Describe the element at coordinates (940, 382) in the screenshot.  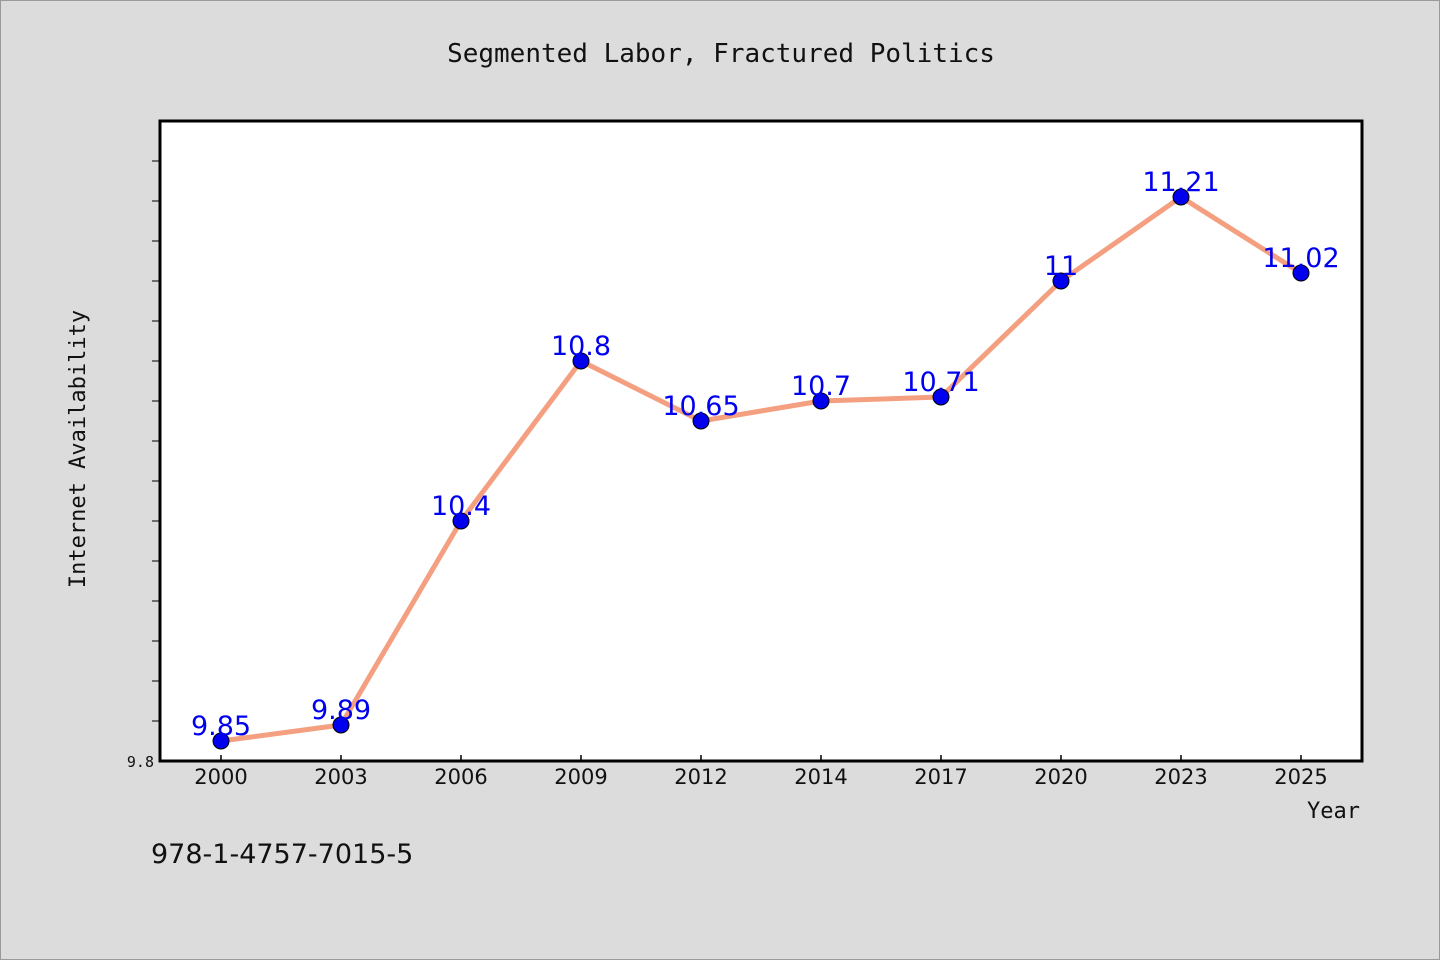
I see `data-point-label: 10.71` at that location.